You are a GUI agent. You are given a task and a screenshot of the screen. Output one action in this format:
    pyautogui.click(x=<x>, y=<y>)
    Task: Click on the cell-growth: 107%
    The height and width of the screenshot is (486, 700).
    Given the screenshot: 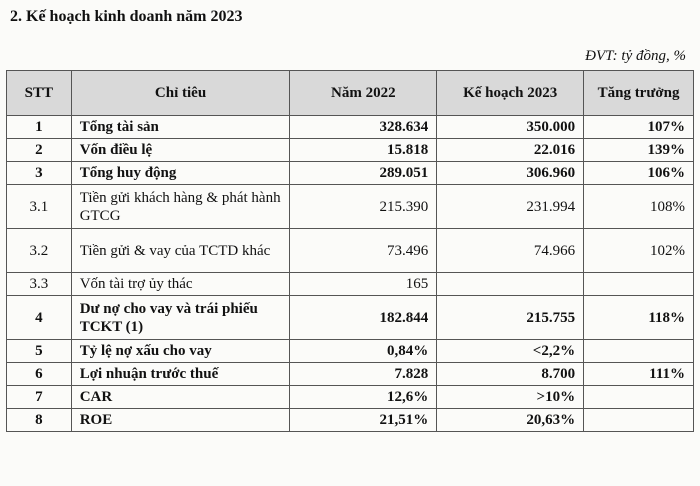 What is the action you would take?
    pyautogui.click(x=638, y=127)
    